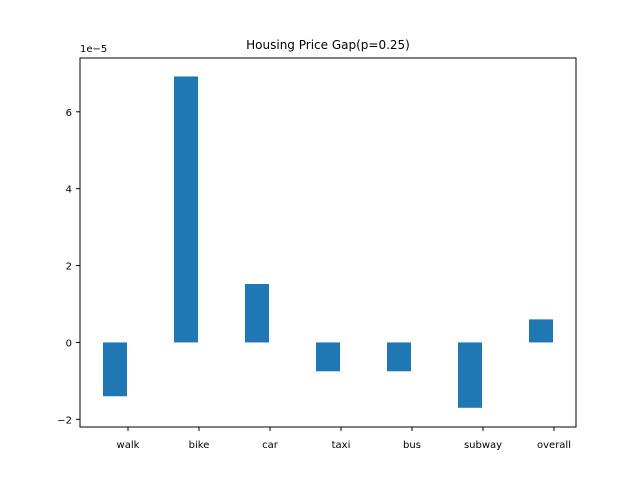  Describe the element at coordinates (541, 331) in the screenshot. I see `bar-overall` at that location.